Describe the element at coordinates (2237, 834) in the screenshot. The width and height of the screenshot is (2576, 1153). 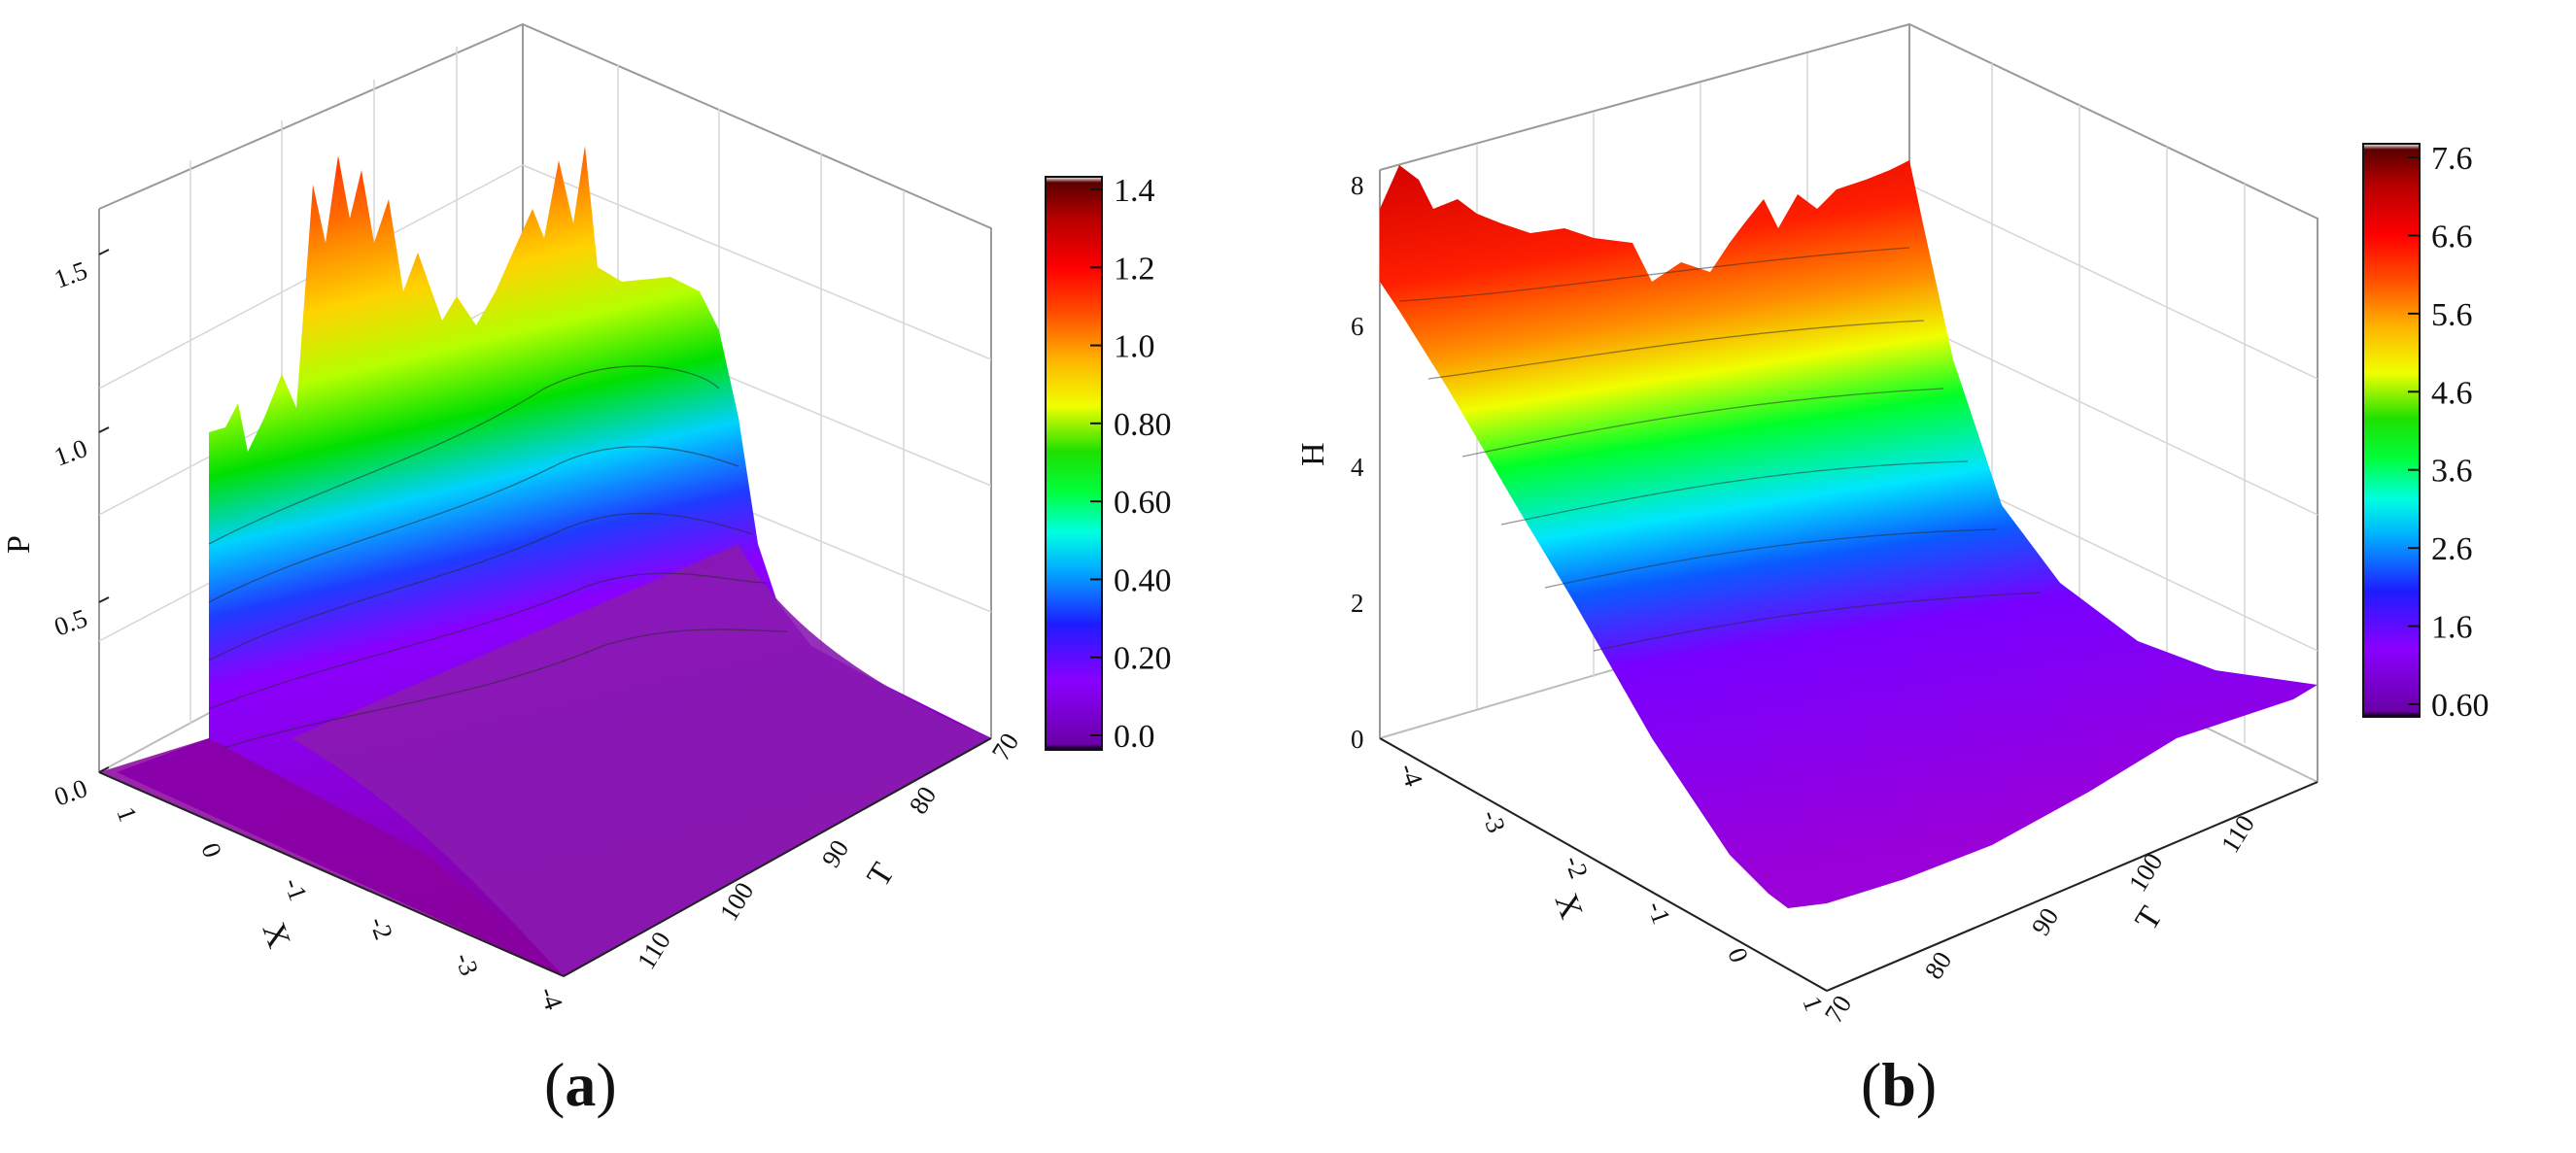
I see `t-tick-label: 110` at that location.